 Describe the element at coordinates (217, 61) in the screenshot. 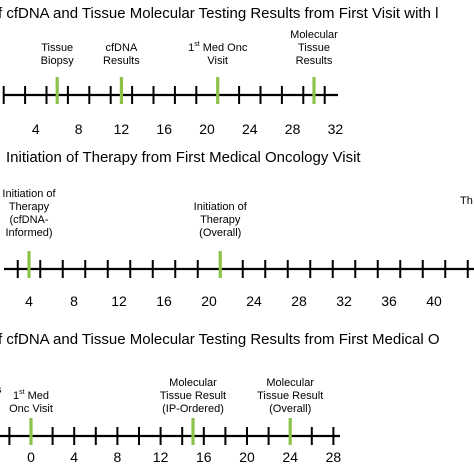

I see `event-label-line: Visit` at that location.